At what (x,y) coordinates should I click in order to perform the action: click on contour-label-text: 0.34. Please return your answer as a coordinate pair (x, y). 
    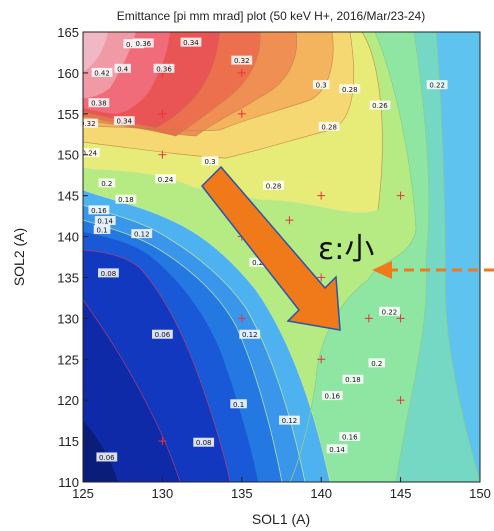
    Looking at the image, I should click on (191, 43).